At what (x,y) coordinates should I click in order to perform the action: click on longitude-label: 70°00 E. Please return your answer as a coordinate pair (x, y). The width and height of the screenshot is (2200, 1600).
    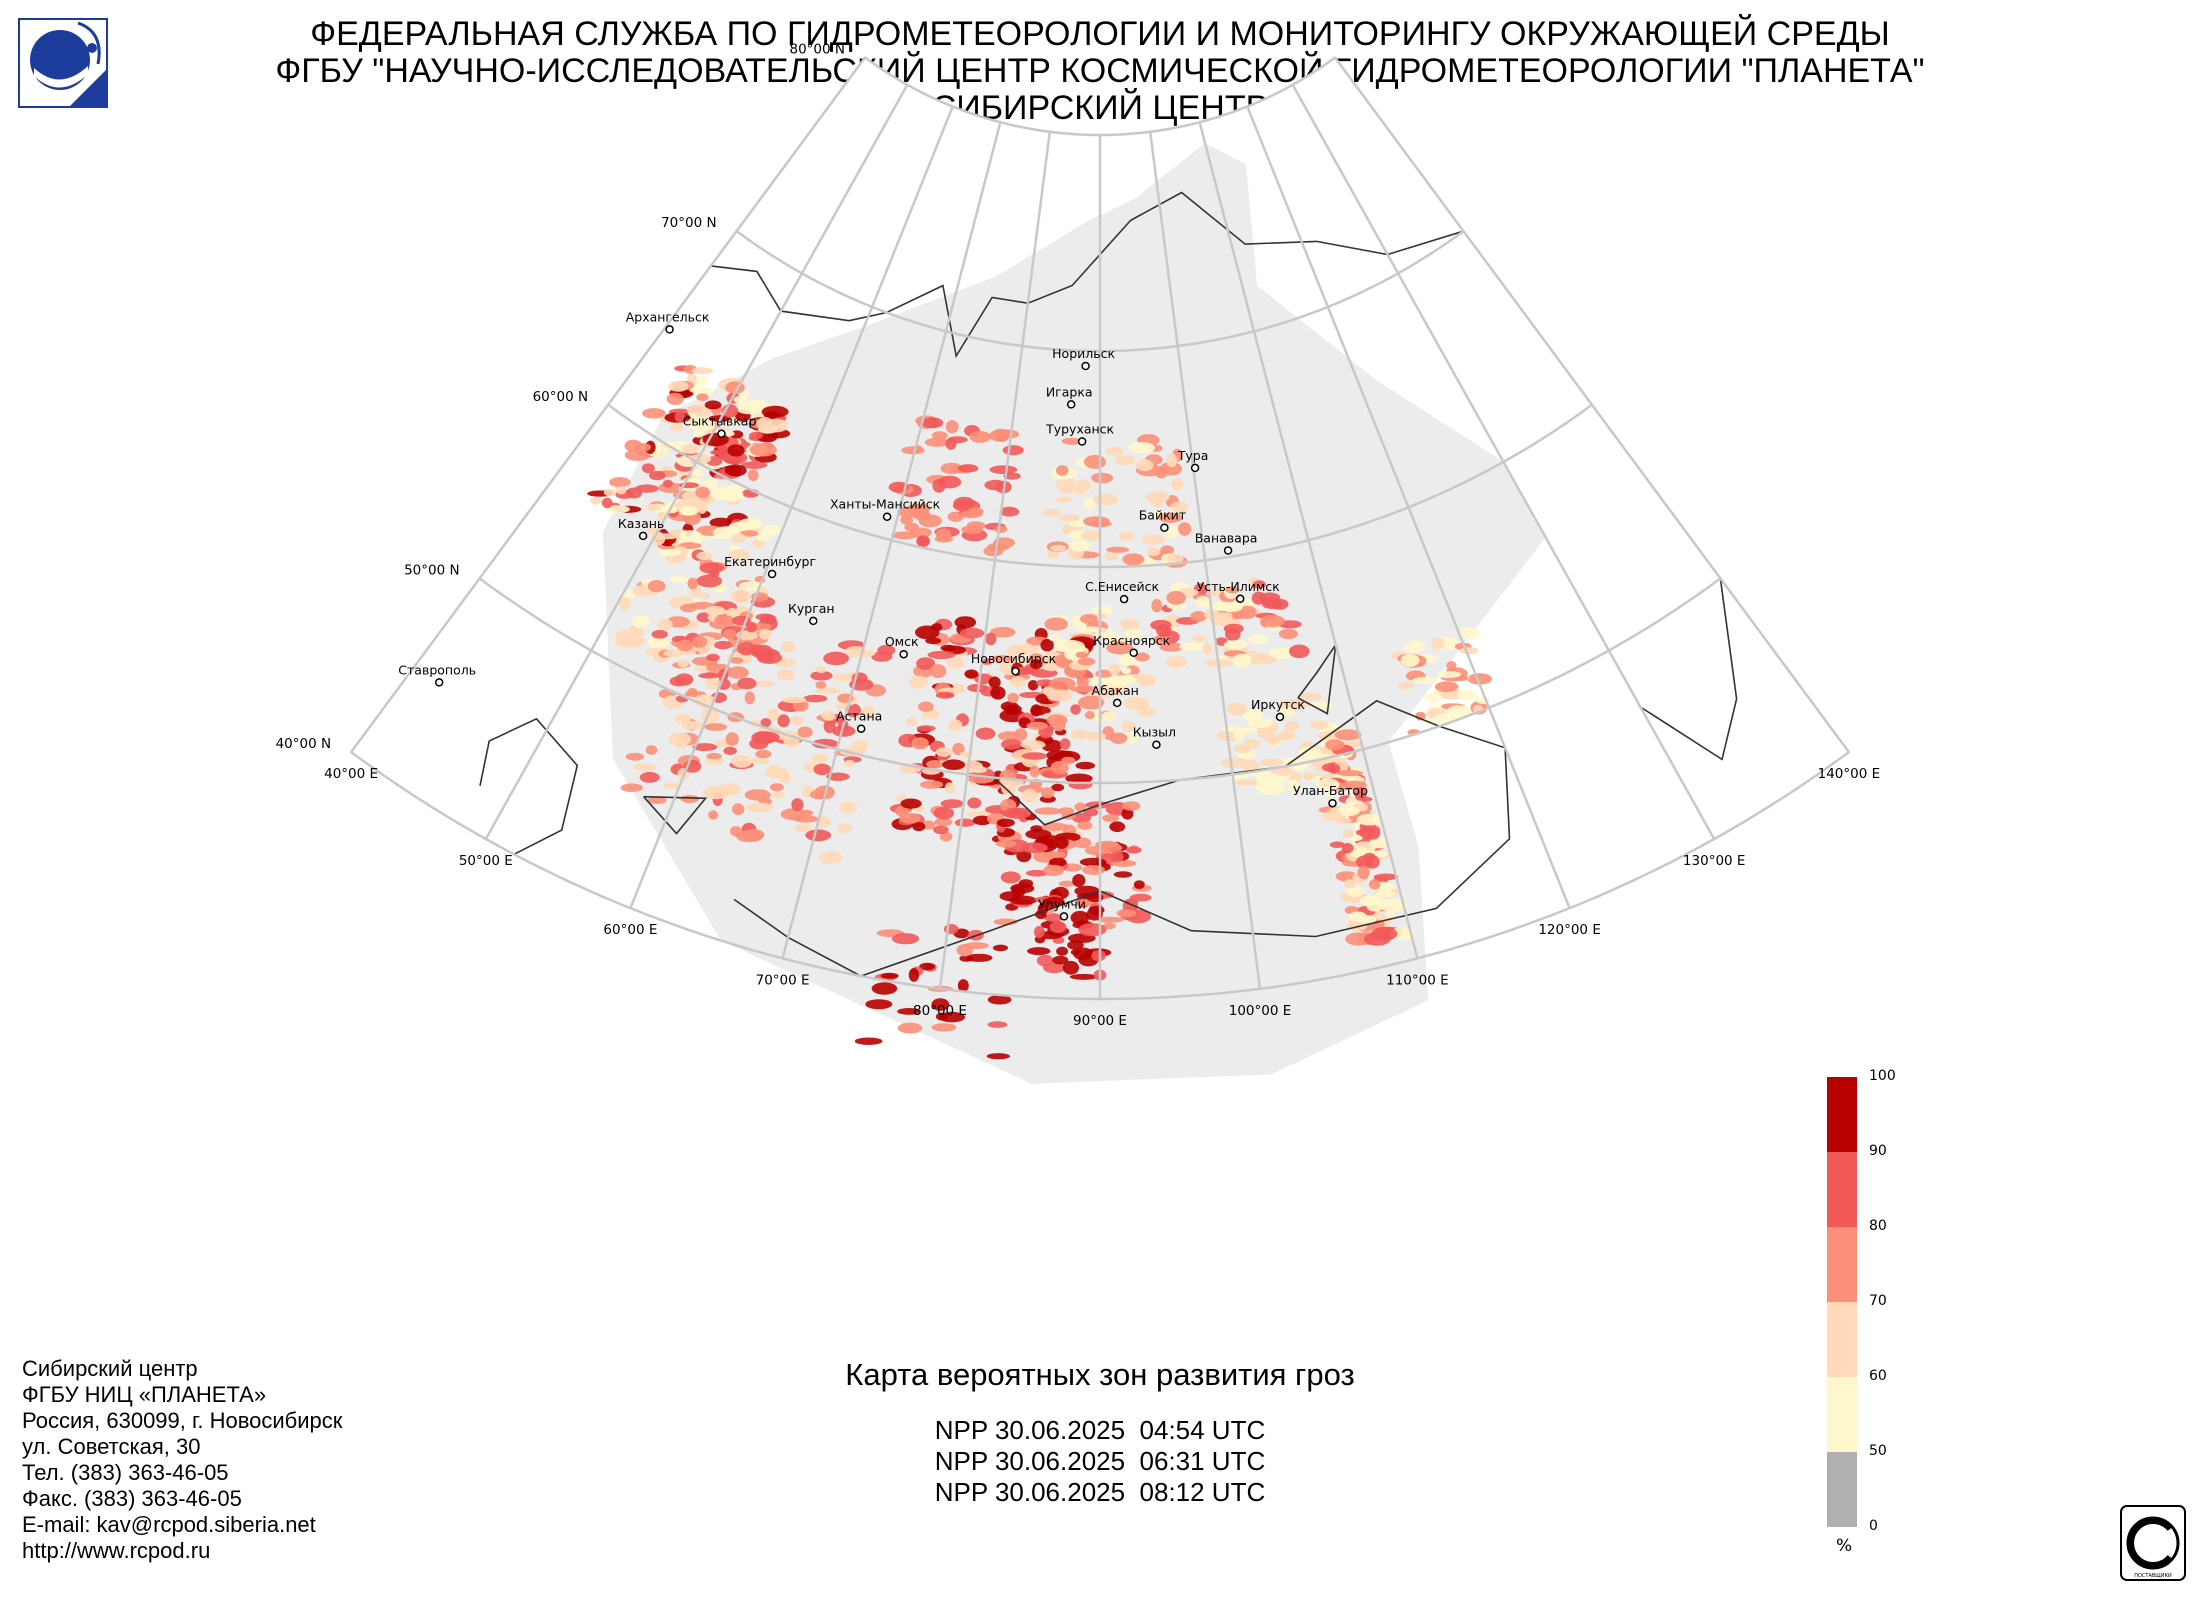
    Looking at the image, I should click on (783, 980).